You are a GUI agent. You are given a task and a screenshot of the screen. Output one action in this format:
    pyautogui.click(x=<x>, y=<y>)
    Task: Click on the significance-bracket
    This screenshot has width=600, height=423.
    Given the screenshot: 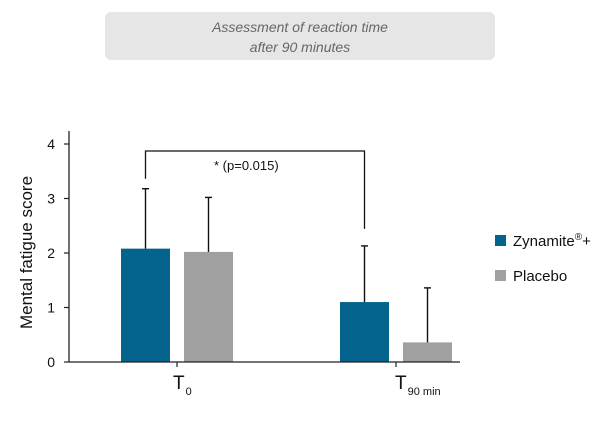 What is the action you would take?
    pyautogui.click(x=255, y=189)
    